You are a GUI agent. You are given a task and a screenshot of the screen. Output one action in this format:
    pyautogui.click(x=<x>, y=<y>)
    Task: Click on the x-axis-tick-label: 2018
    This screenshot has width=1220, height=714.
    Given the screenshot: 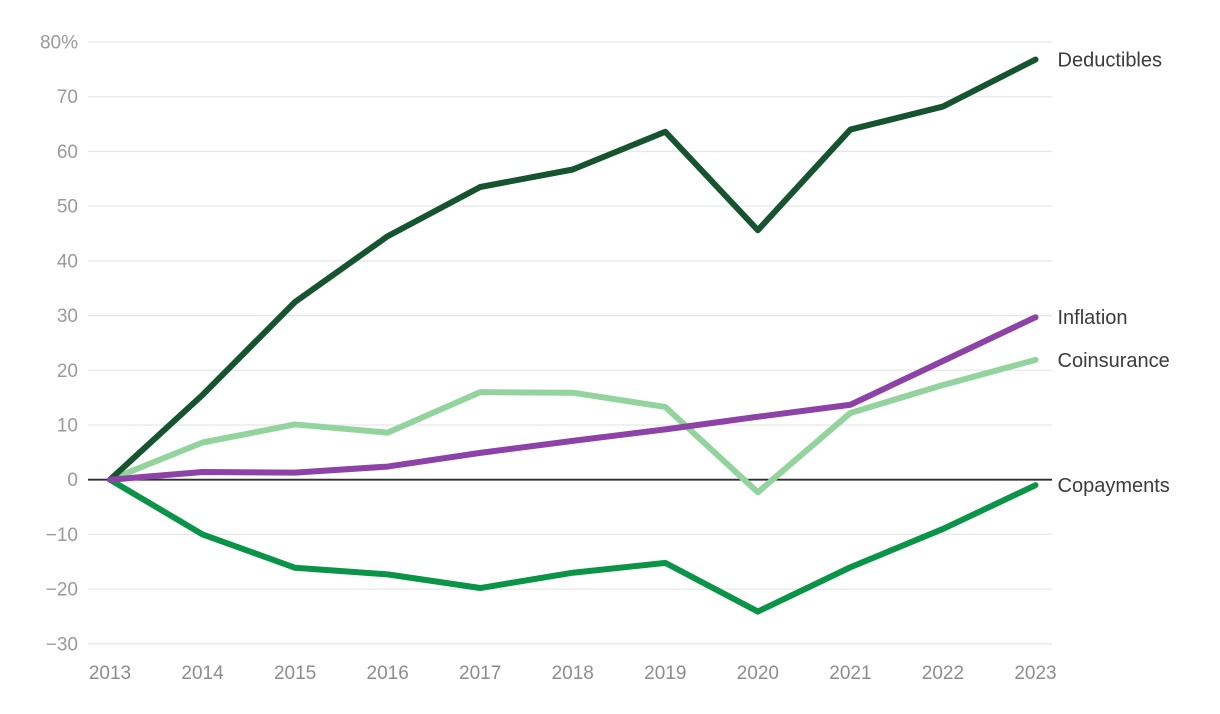 What is the action you would take?
    pyautogui.click(x=573, y=673)
    